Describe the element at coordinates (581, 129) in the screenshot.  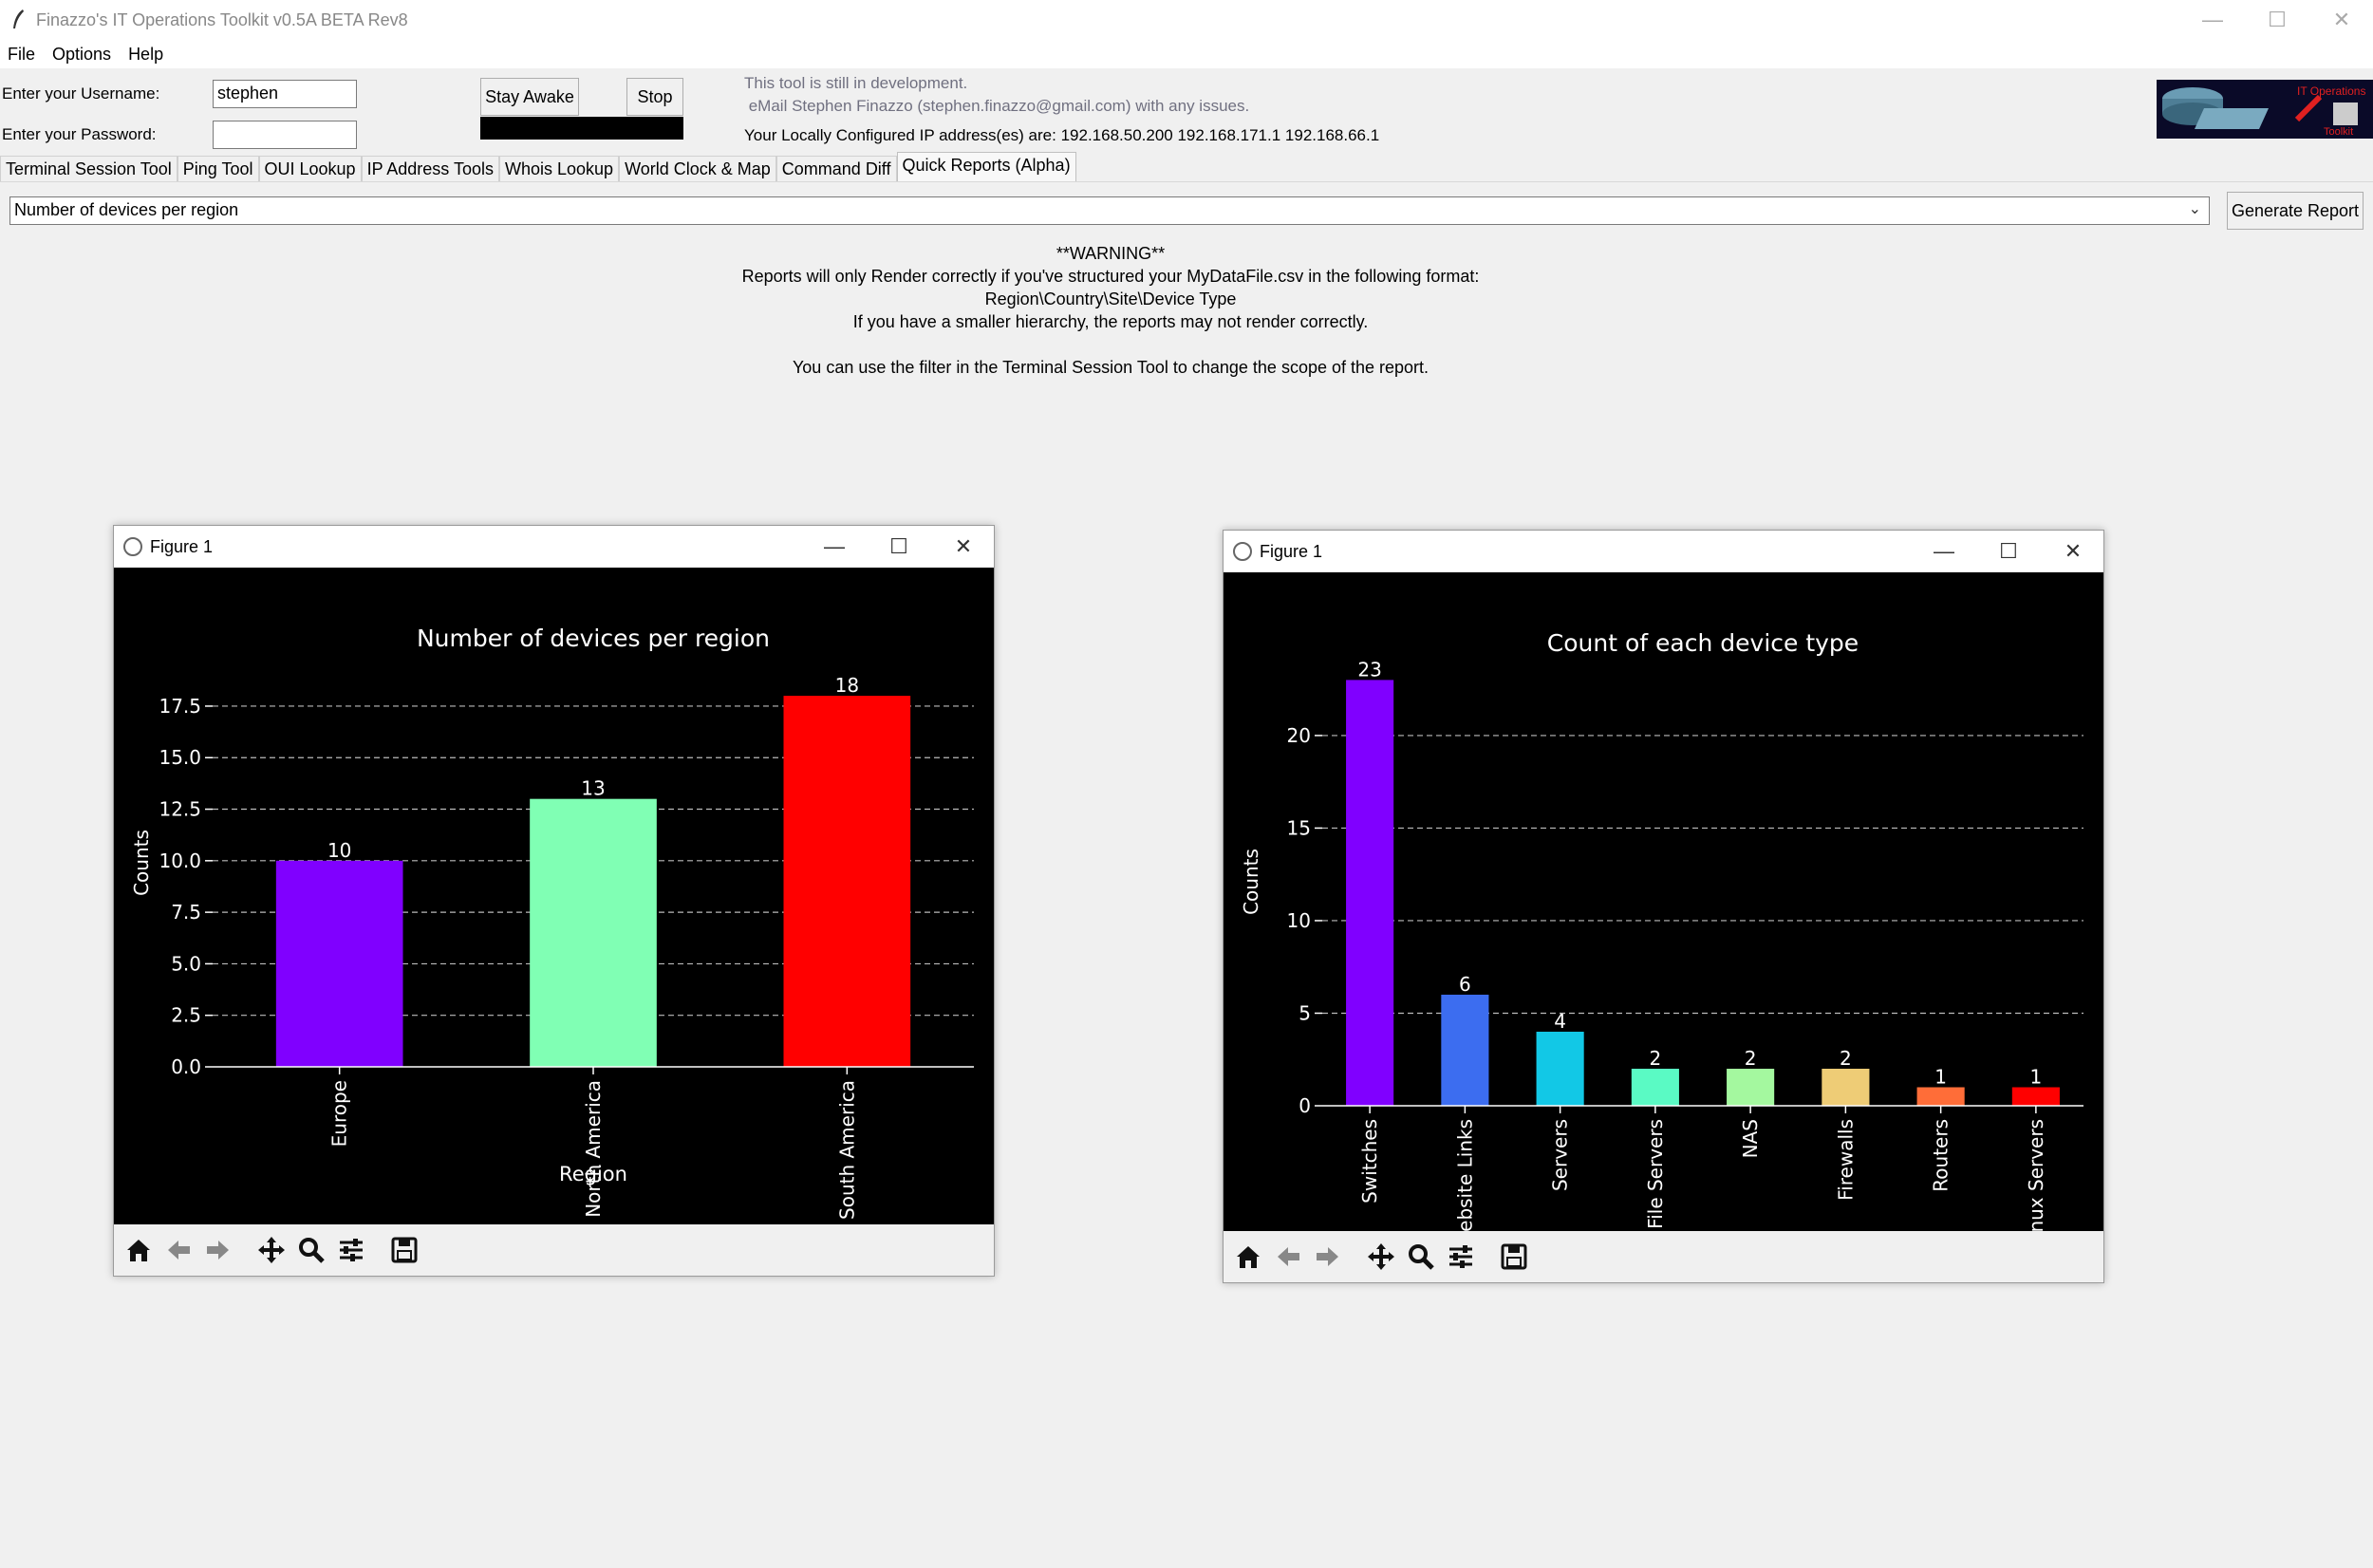
I see `awake-status-bar` at that location.